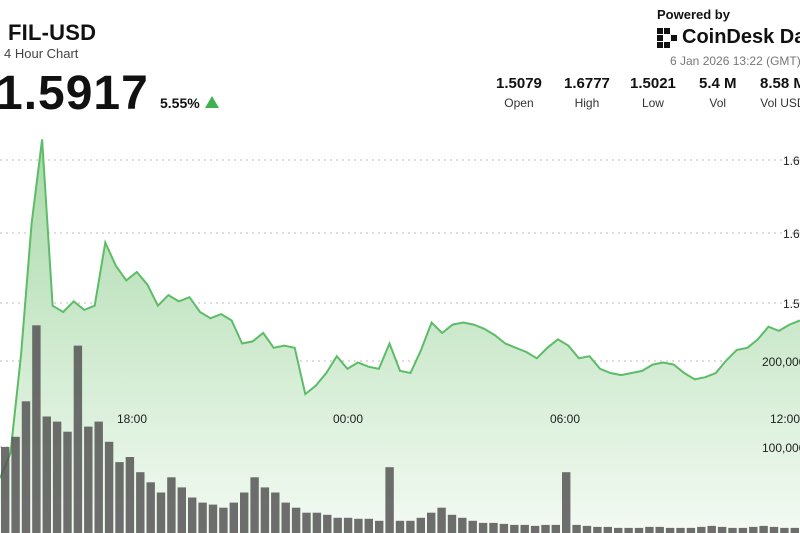 The width and height of the screenshot is (800, 533). What do you see at coordinates (780, 103) in the screenshot?
I see `stat-label: Vol USD` at bounding box center [780, 103].